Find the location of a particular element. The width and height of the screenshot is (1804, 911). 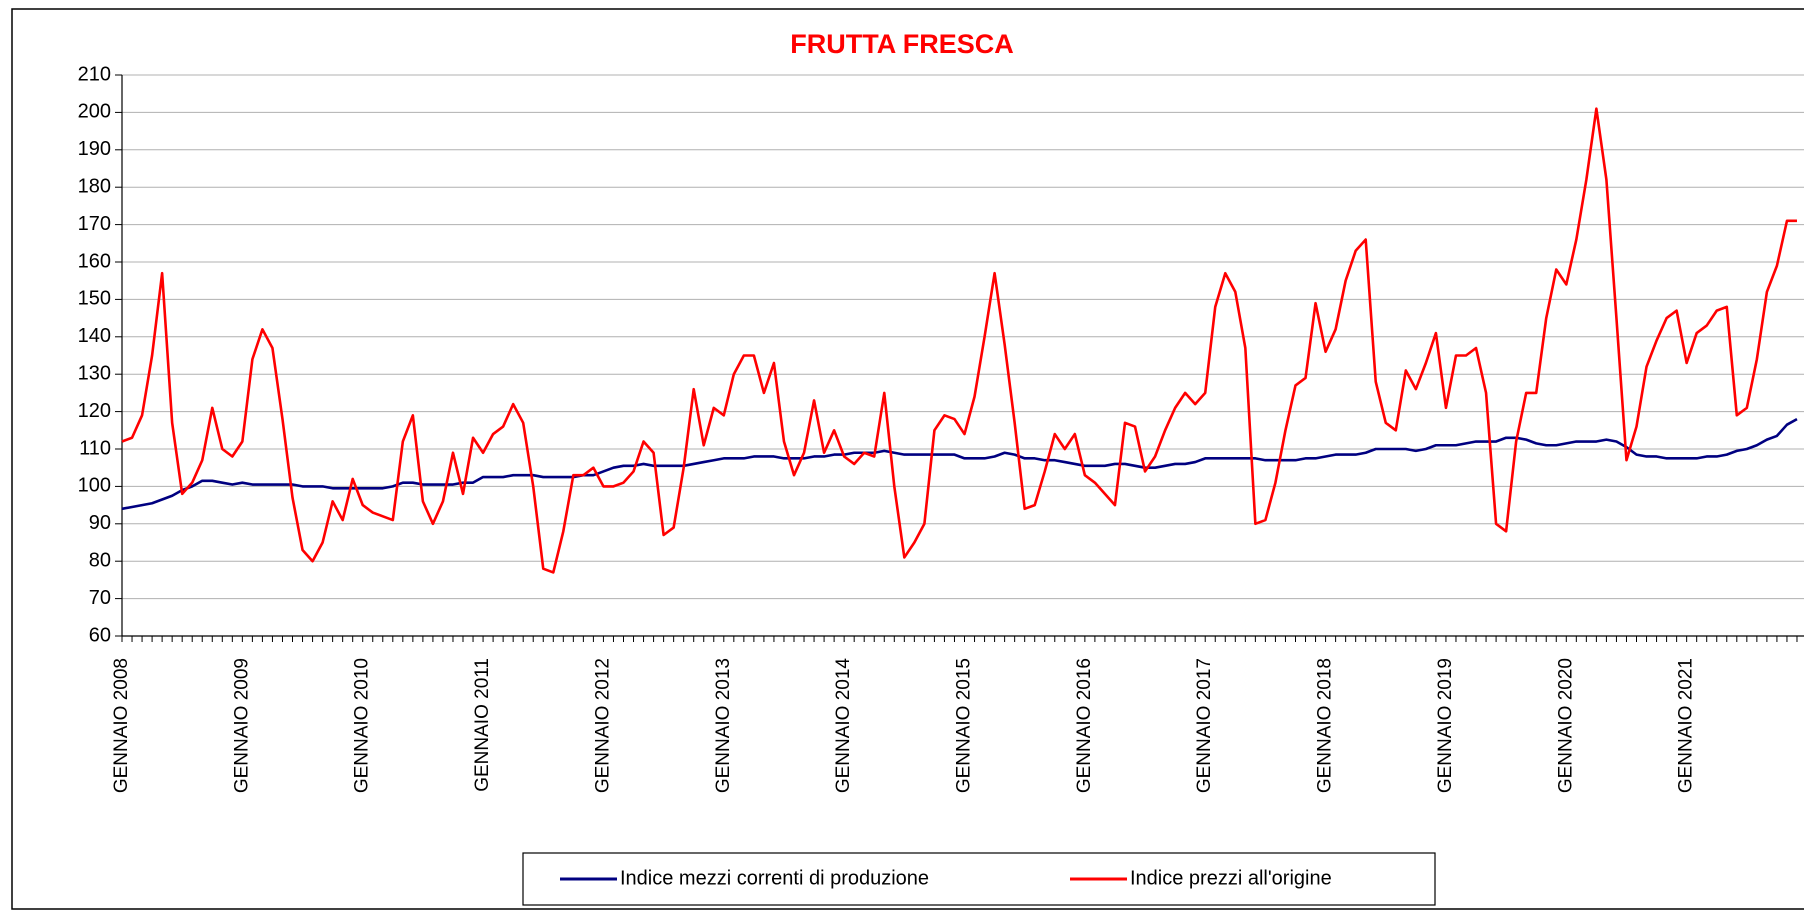

x-tick-label: GENNAIO 2008 is located at coordinates (121, 725).